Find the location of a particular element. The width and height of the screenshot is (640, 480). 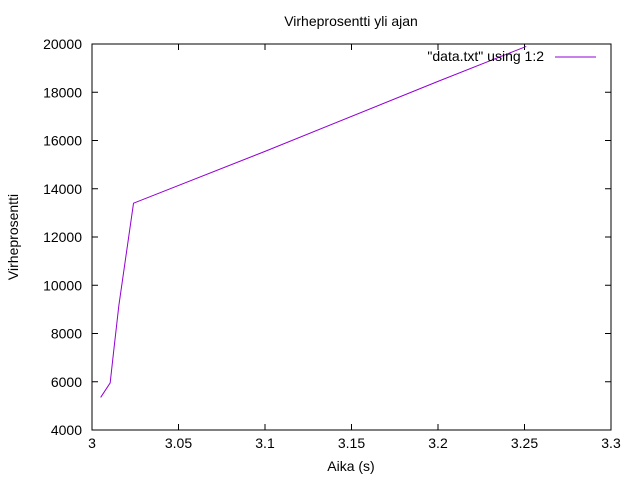

x-tick-label: 3 is located at coordinates (92, 443).